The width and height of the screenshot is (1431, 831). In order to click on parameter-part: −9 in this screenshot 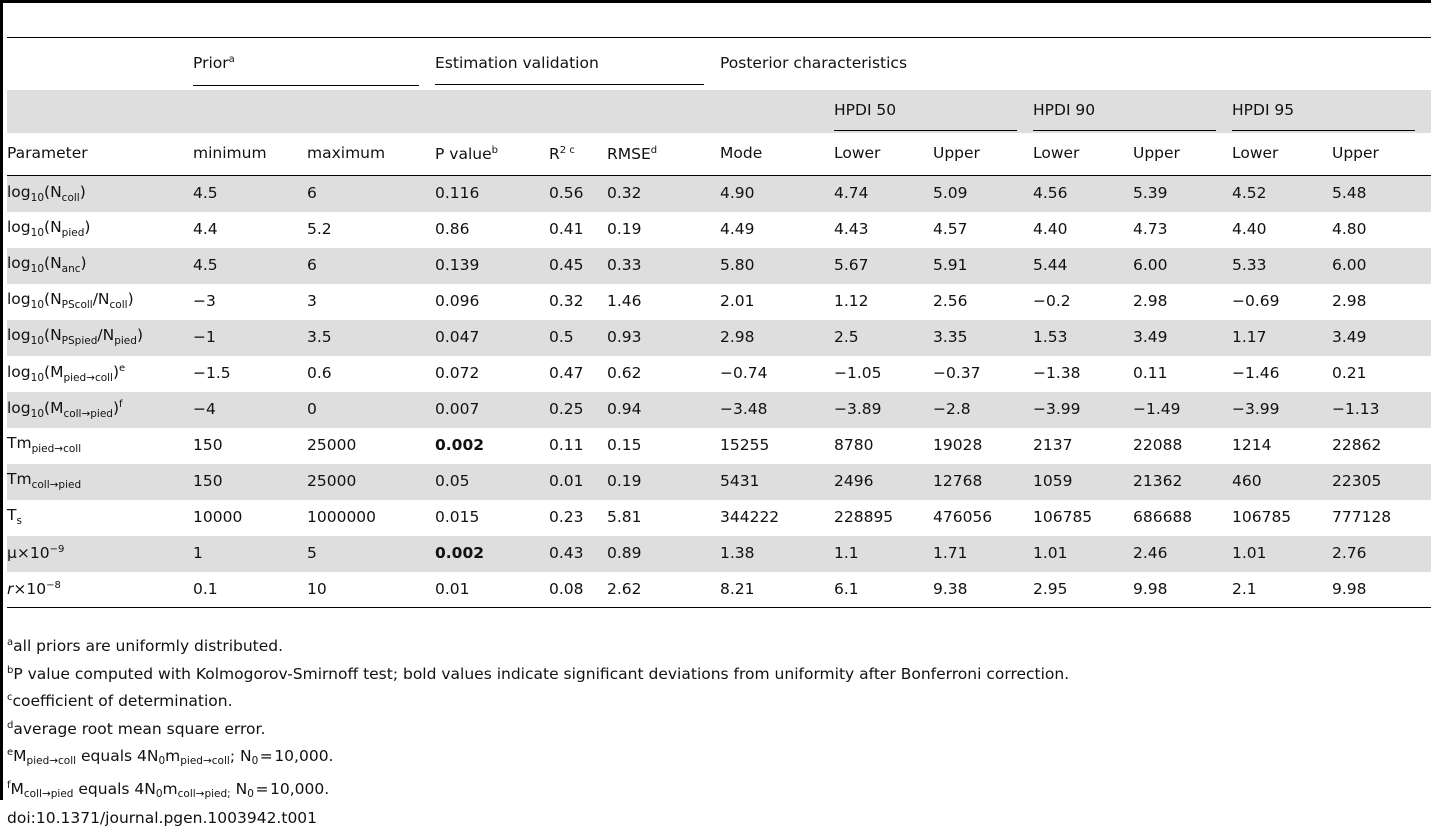, I will do `click(57, 550)`.